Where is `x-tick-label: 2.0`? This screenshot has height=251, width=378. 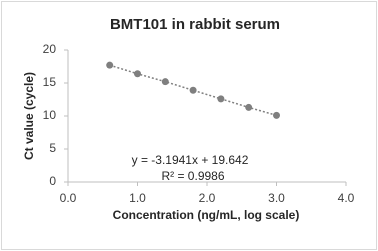
x-tick-label: 2.0 is located at coordinates (207, 198).